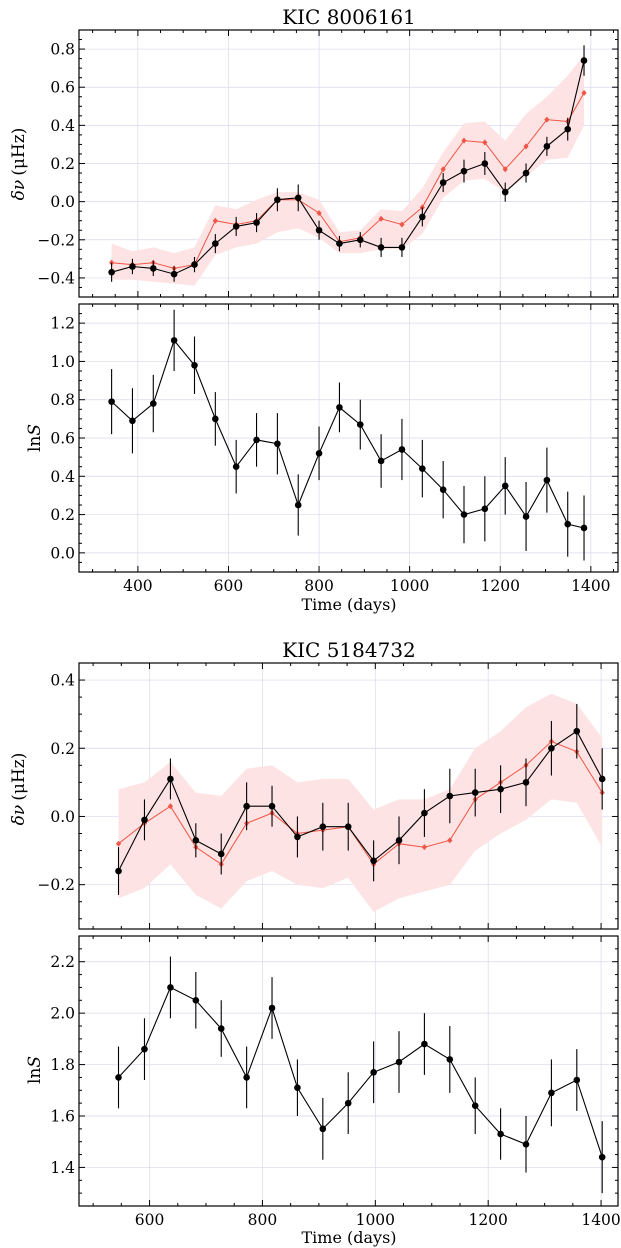 The image size is (621, 1248). Describe the element at coordinates (62, 962) in the screenshot. I see `y-tick-label: 2.2` at that location.